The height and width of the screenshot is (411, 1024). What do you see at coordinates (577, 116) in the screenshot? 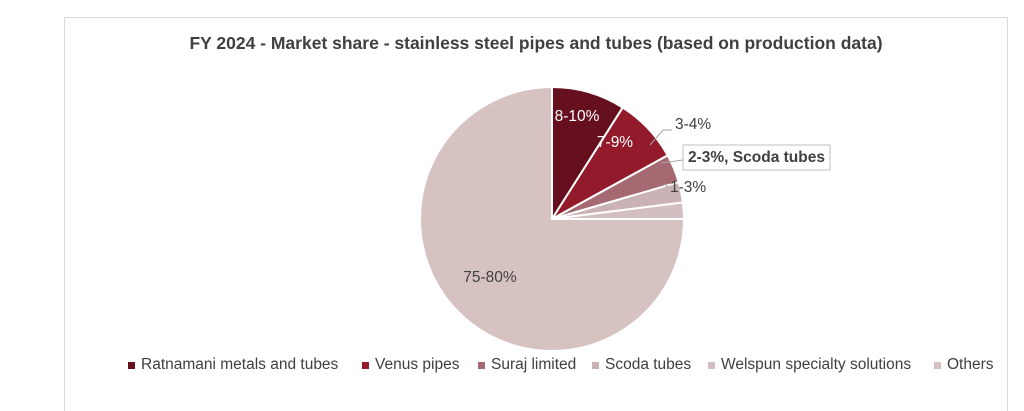
I see `data-label-ratnamani: 8-10%` at bounding box center [577, 116].